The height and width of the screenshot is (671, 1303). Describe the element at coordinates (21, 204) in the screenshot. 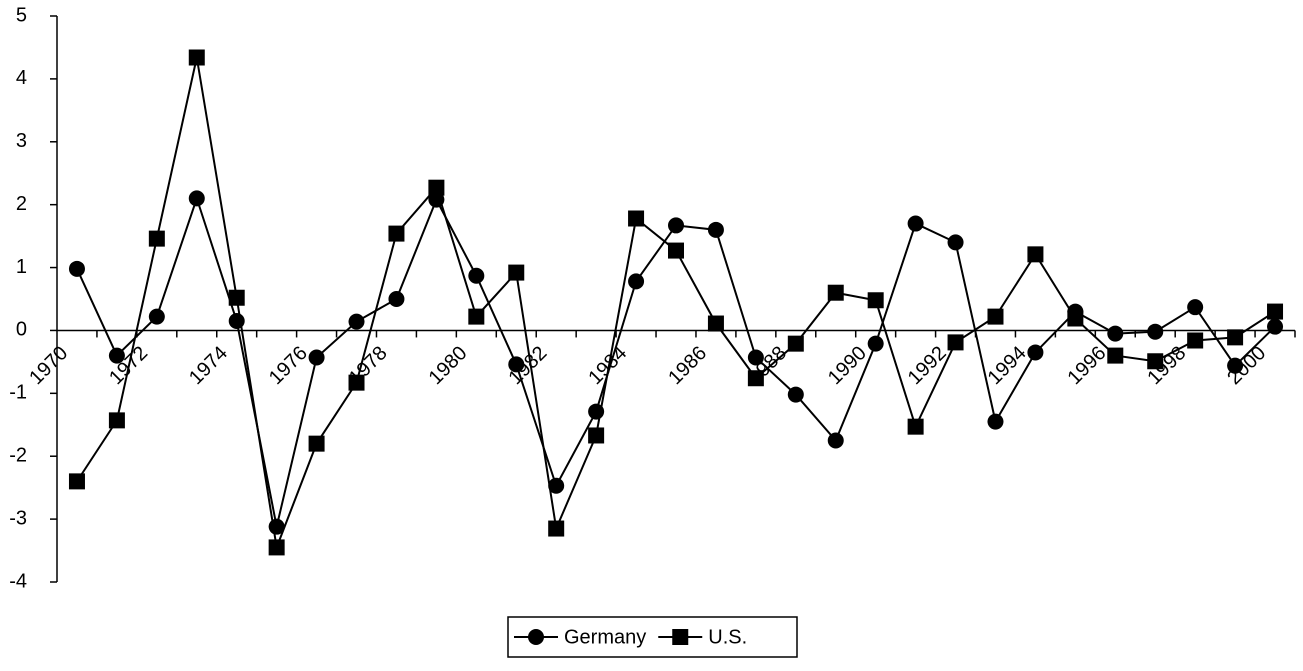

I see `y-tick-label: 2` at that location.